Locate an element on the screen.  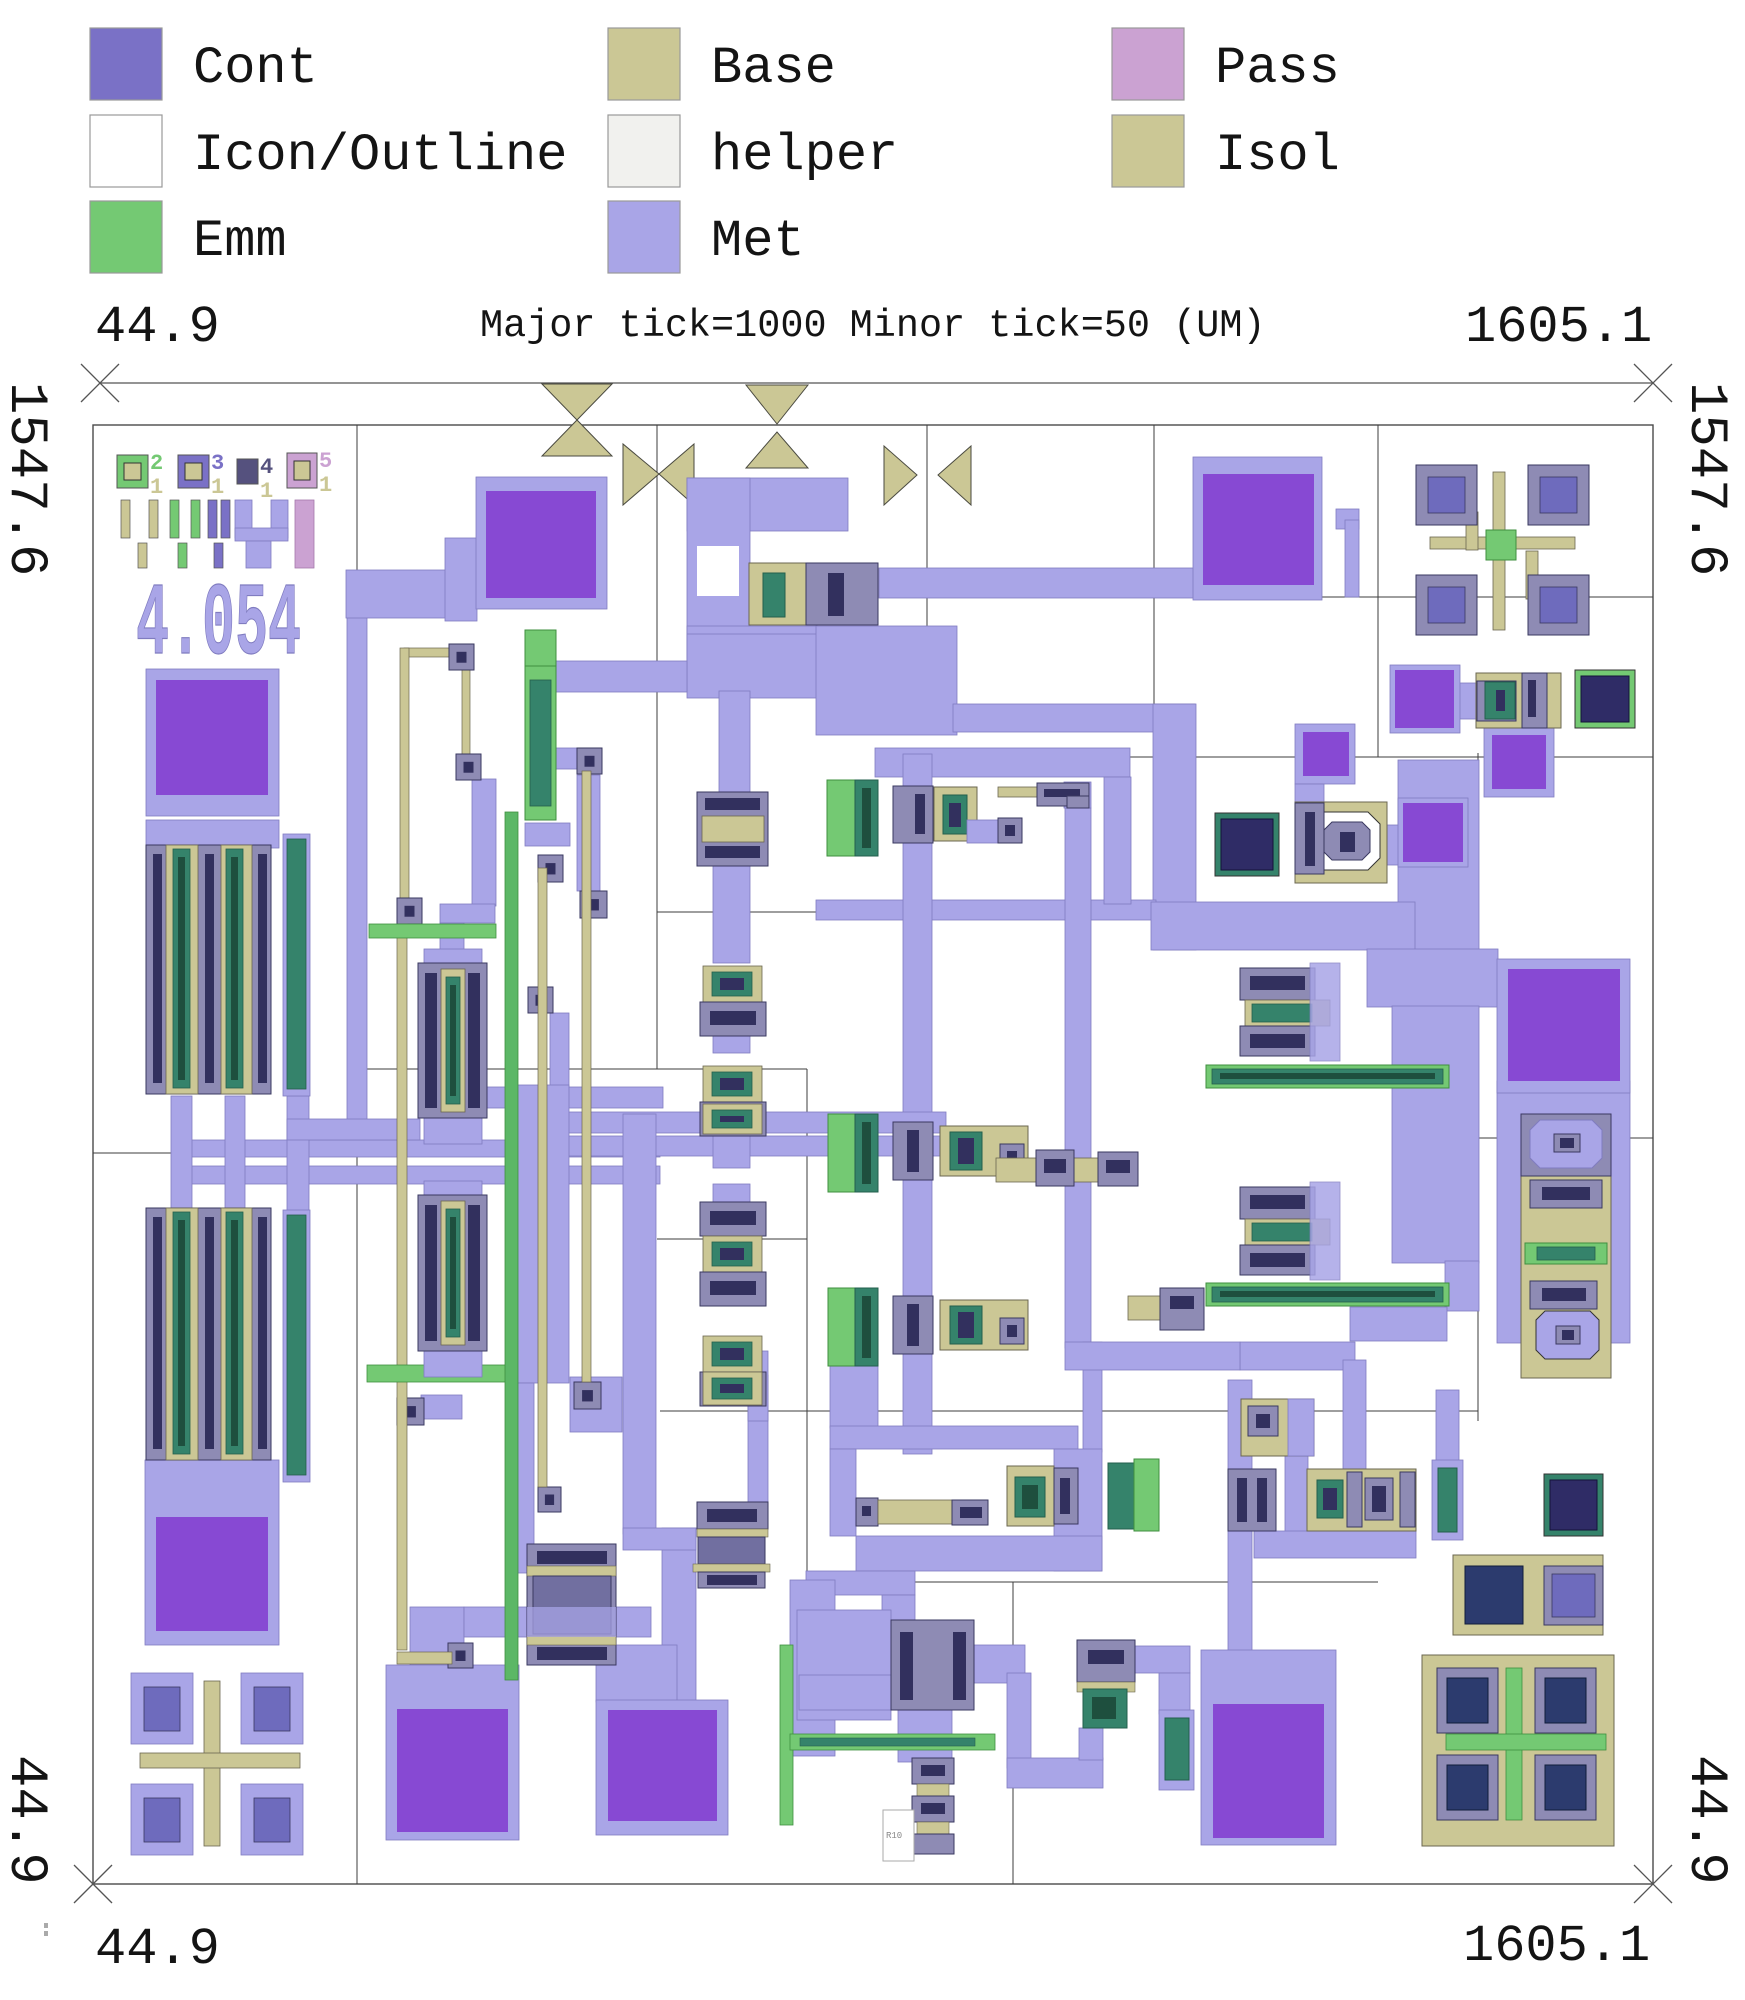
svg-text: Pass is located at coordinates (1277, 68).